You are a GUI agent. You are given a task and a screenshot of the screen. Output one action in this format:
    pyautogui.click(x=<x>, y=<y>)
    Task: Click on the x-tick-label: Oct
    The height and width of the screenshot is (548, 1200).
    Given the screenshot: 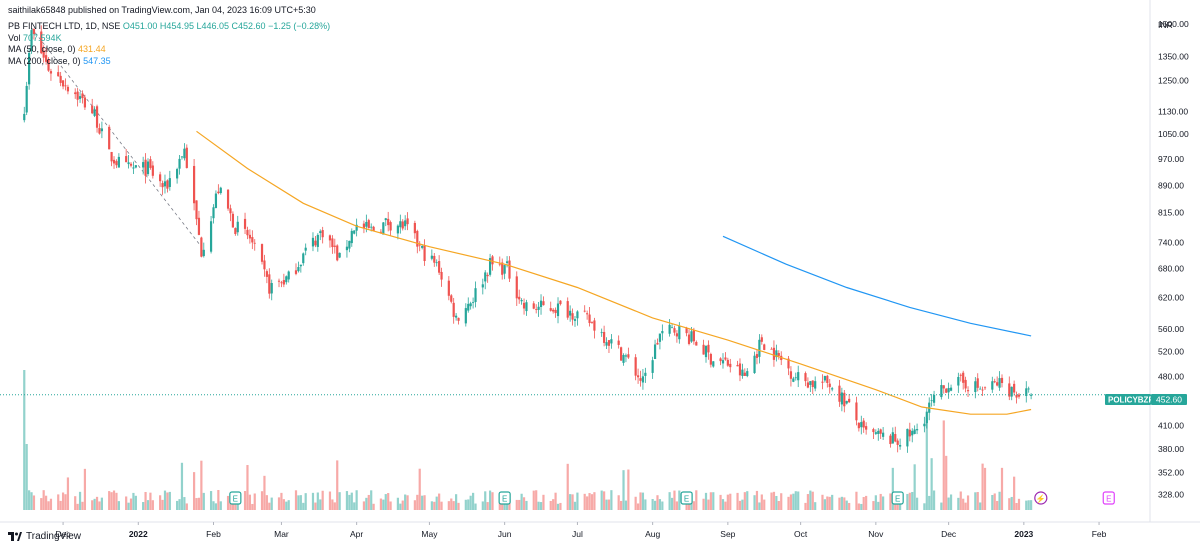 What is the action you would take?
    pyautogui.click(x=801, y=534)
    